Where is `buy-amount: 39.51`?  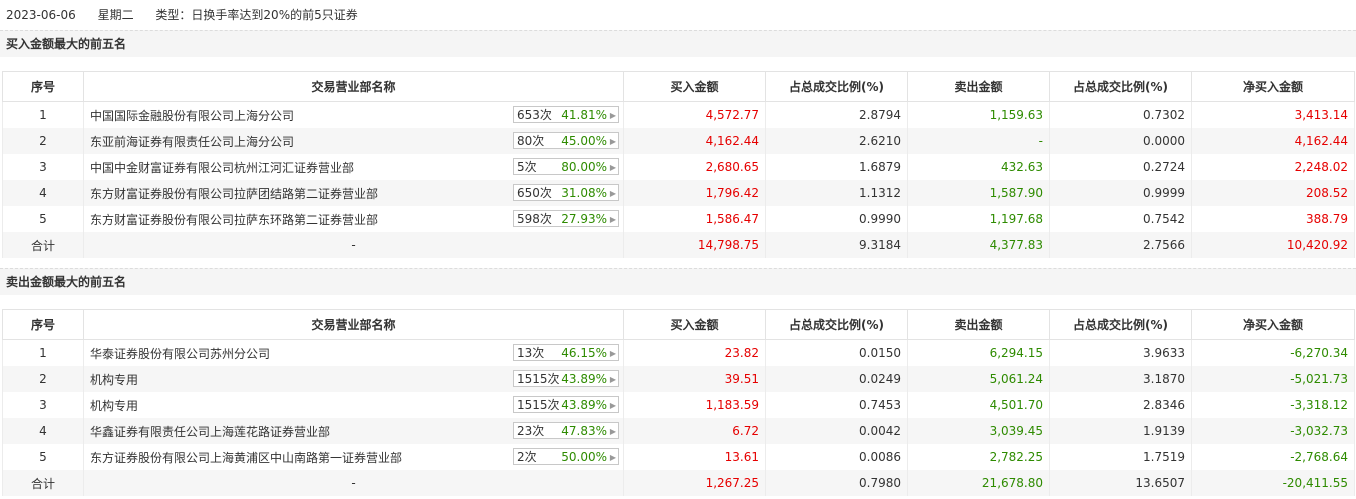
buy-amount: 39.51 is located at coordinates (694, 379).